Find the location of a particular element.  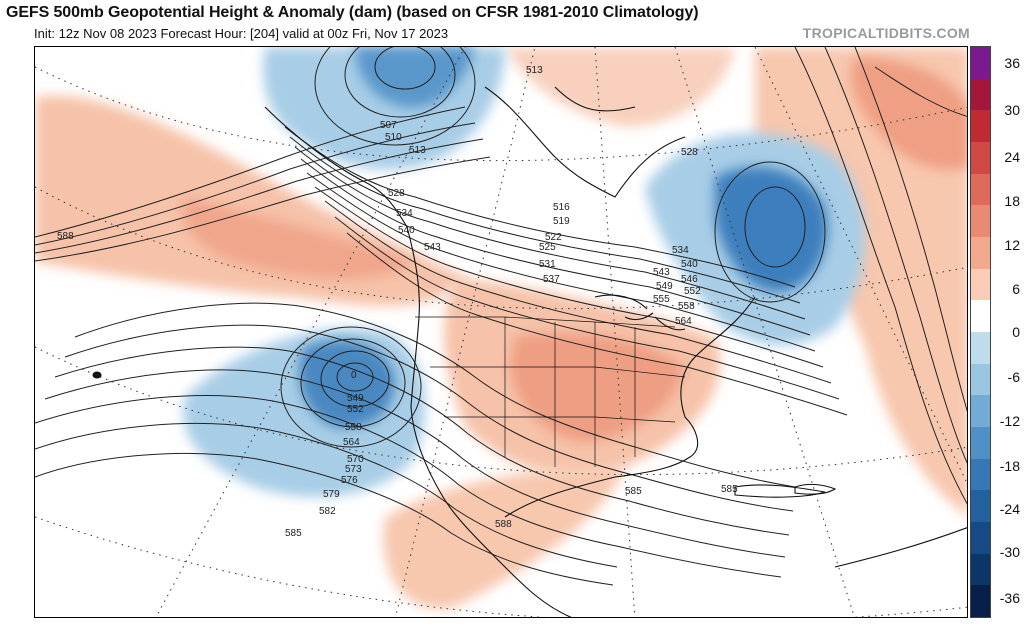

colorbar-tick-label: 18 is located at coordinates (1012, 201).